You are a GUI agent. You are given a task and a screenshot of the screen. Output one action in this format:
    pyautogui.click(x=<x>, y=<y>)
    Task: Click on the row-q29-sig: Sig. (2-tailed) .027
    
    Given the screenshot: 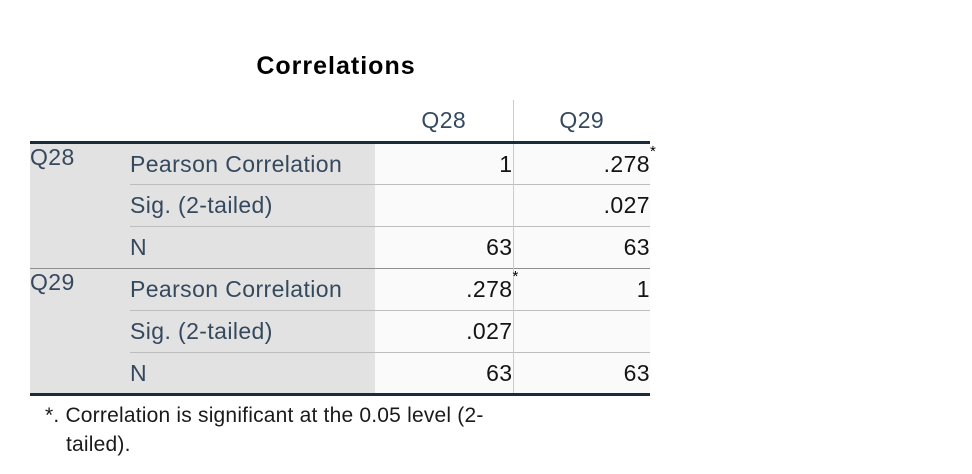 What is the action you would take?
    pyautogui.click(x=340, y=331)
    